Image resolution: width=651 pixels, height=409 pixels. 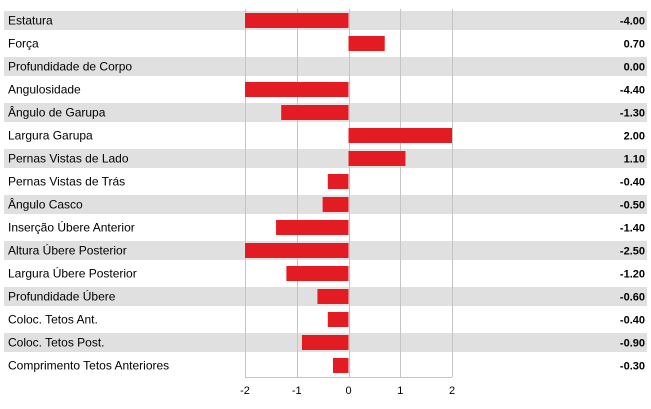 What do you see at coordinates (634, 160) in the screenshot?
I see `value-label: 1.10` at bounding box center [634, 160].